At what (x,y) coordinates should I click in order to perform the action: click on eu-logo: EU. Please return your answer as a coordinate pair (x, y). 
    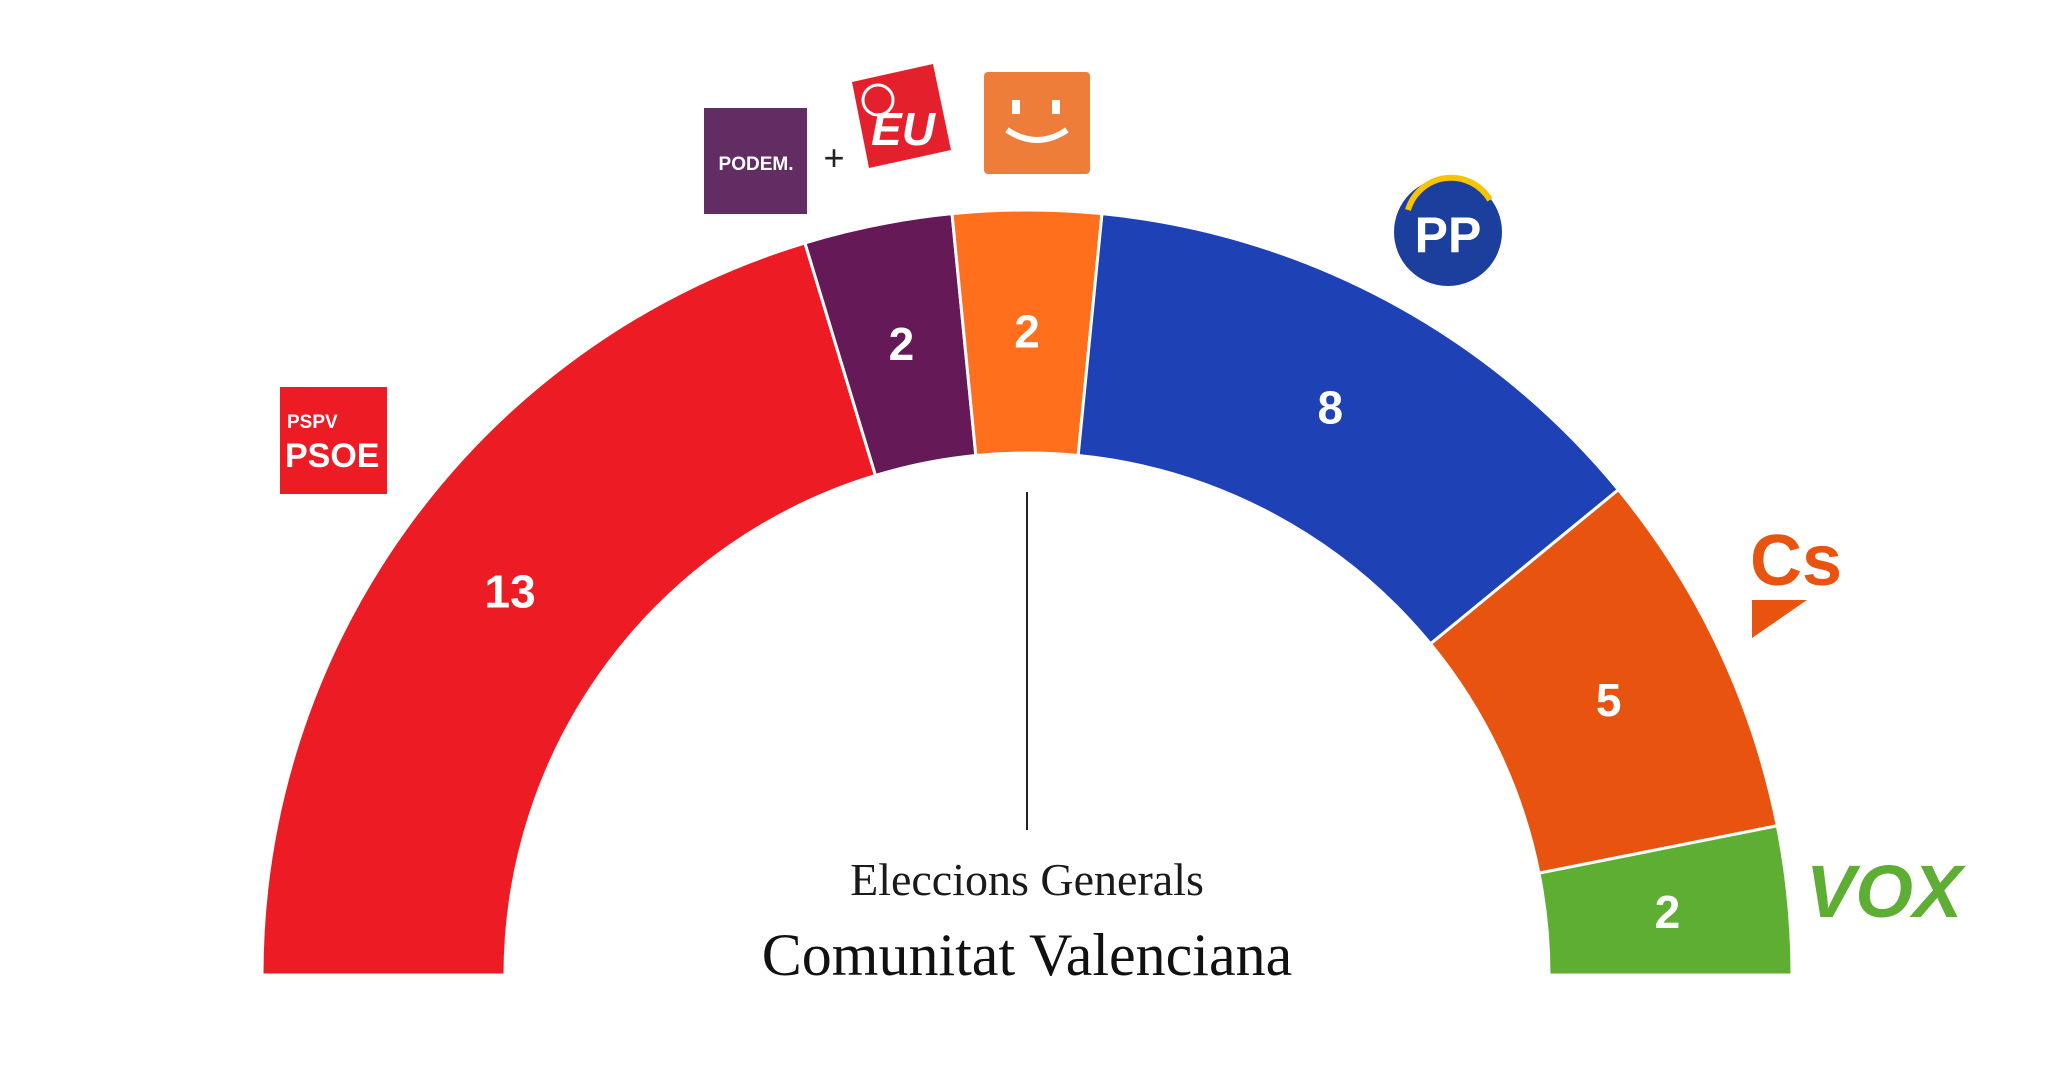
    Looking at the image, I should click on (901, 116).